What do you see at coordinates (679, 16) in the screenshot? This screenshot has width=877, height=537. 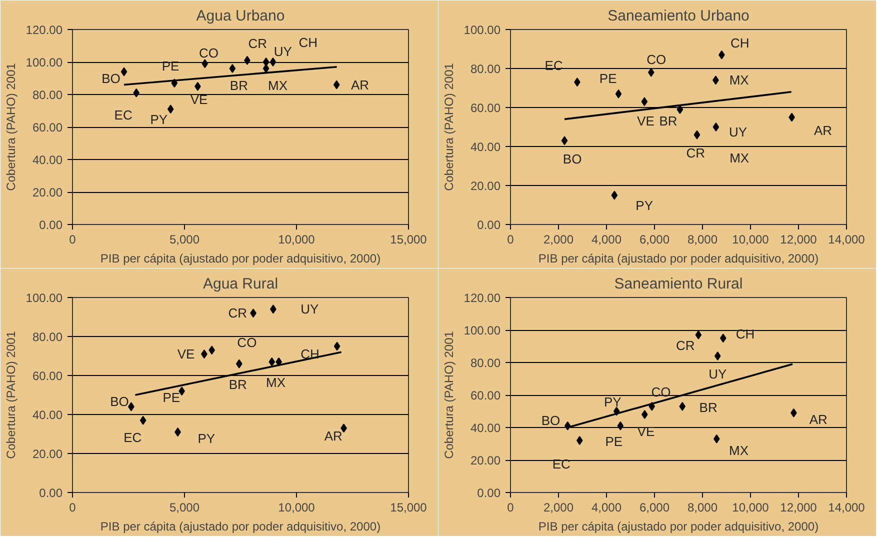 I see `chart-title: Saneamiento Urbano` at bounding box center [679, 16].